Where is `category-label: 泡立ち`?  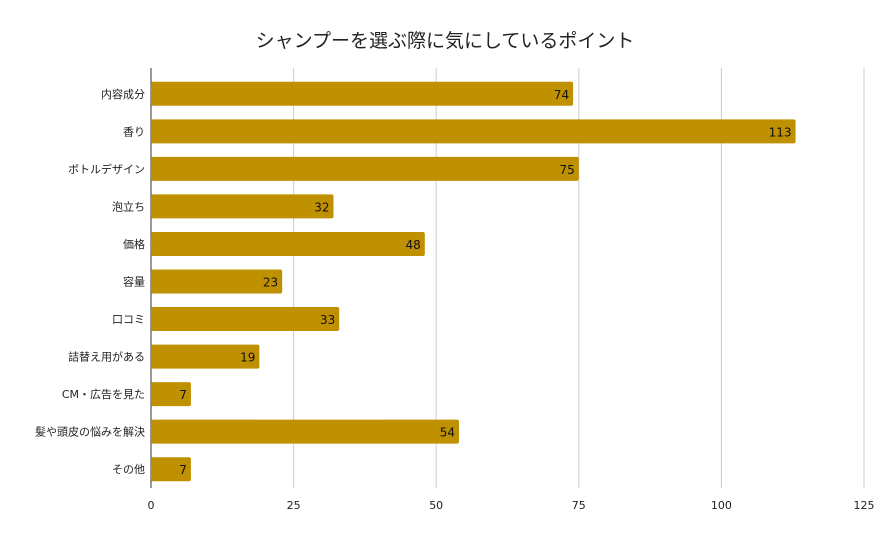
category-label: 泡立ち is located at coordinates (128, 206).